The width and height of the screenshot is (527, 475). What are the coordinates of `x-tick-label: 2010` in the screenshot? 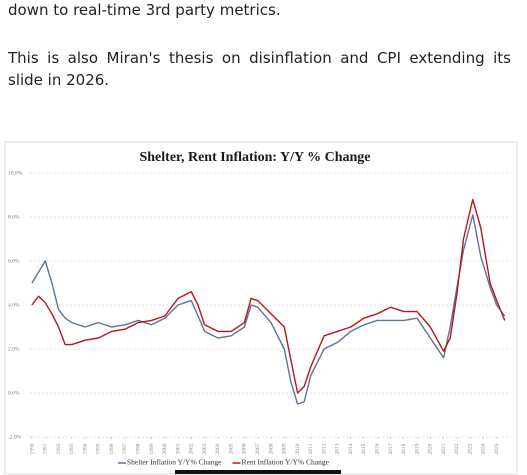 It's located at (298, 448).